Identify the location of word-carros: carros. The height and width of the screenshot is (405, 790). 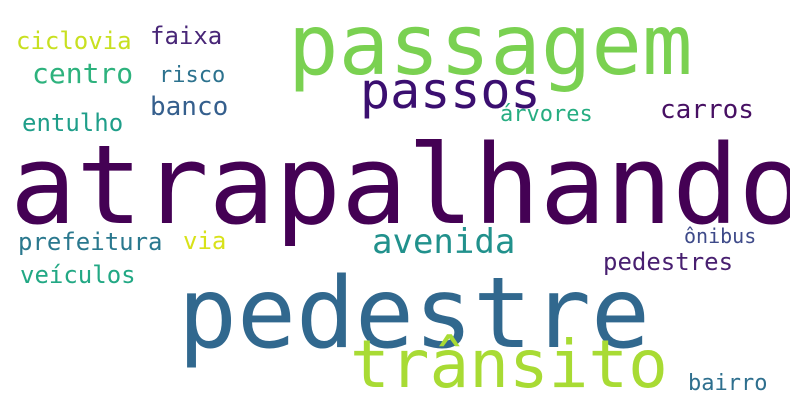
(707, 110).